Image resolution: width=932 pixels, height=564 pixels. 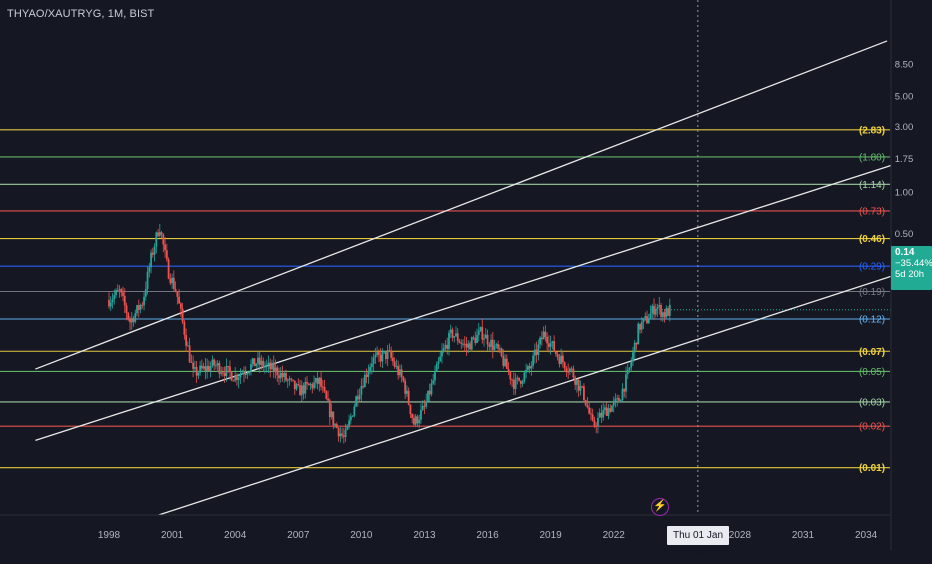 I want to click on x-tick-label: 2028, so click(x=740, y=535).